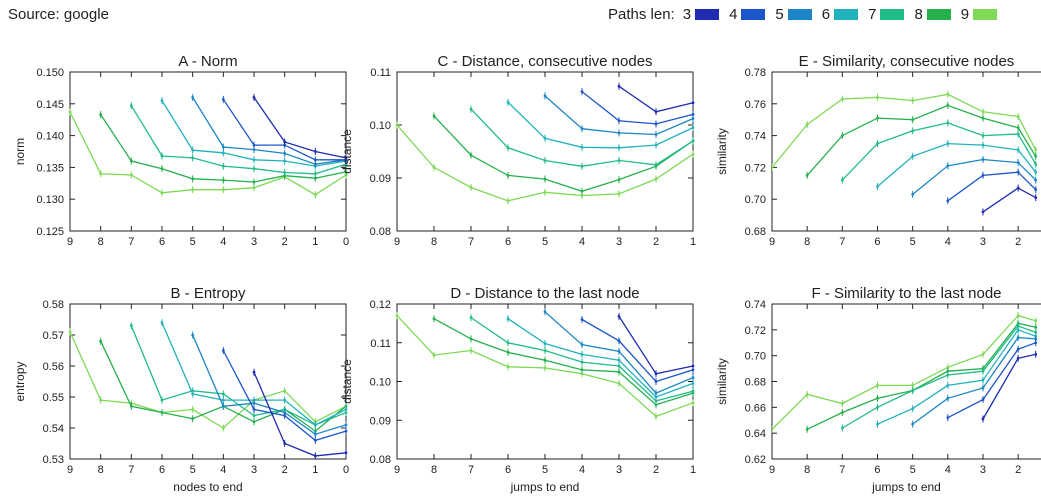 The width and height of the screenshot is (1041, 503). I want to click on y-tick-label: 0.53, so click(53, 460).